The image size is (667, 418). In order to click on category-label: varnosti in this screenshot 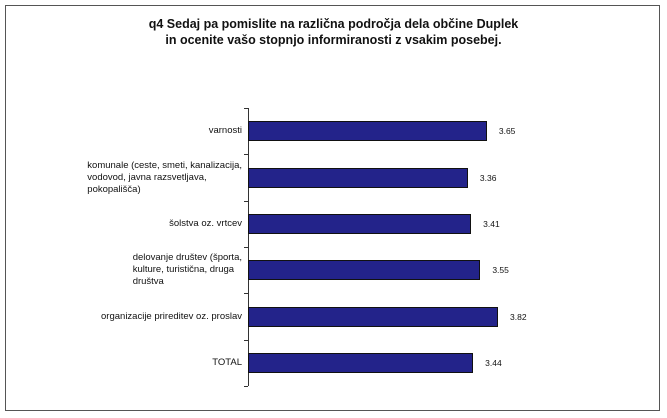, I will do `click(225, 131)`.